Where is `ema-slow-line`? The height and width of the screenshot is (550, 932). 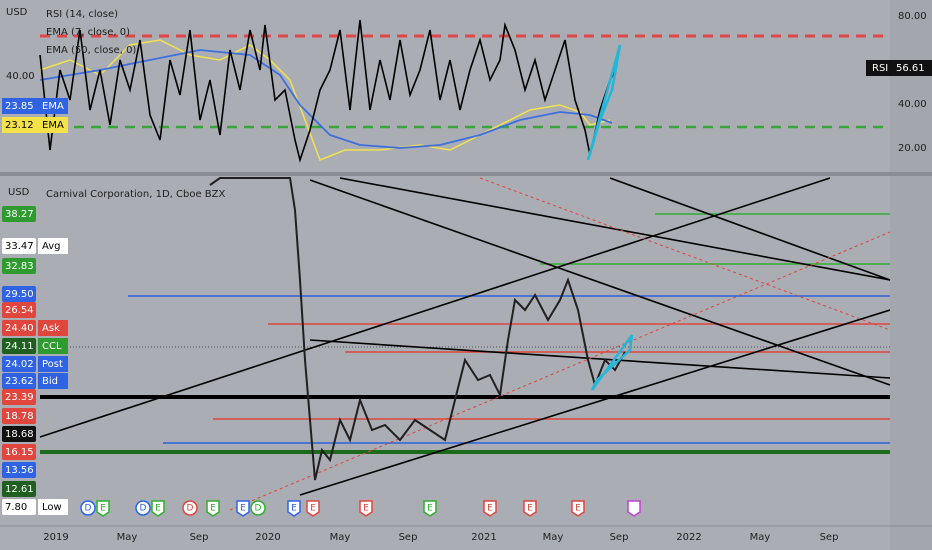 ema-slow-line is located at coordinates (326, 99).